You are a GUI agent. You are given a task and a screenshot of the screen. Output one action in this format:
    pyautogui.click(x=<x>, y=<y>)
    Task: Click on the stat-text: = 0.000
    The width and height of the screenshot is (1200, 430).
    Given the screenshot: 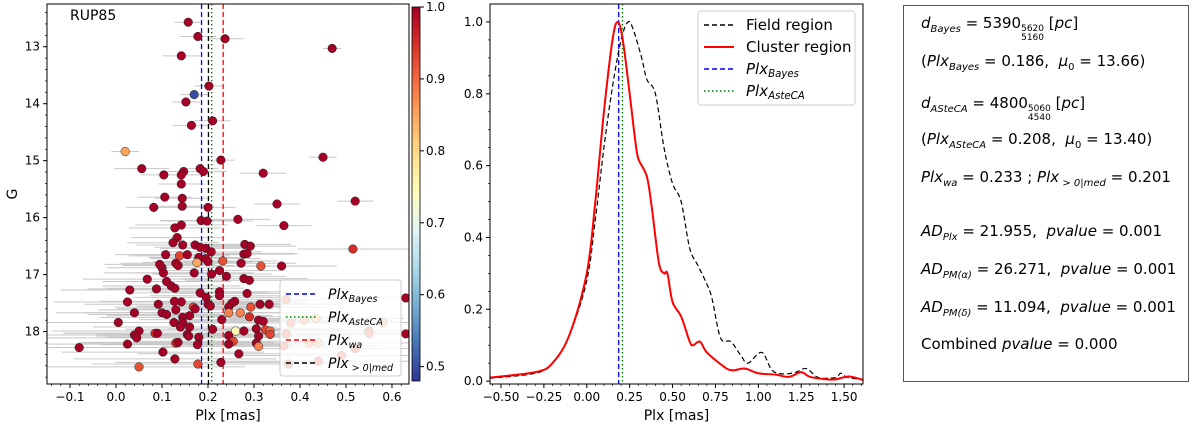 What is the action you would take?
    pyautogui.click(x=1085, y=344)
    